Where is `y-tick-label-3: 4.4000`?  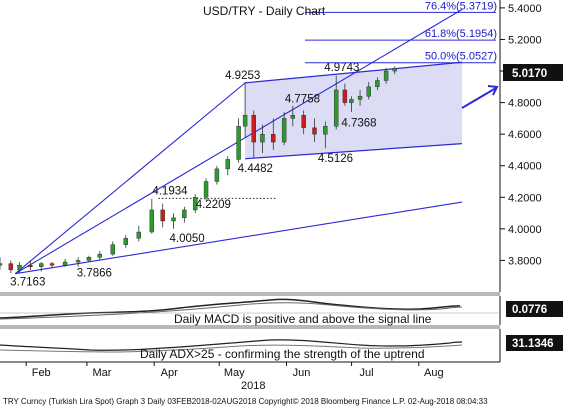 y-tick-label-3: 4.4000 is located at coordinates (525, 167).